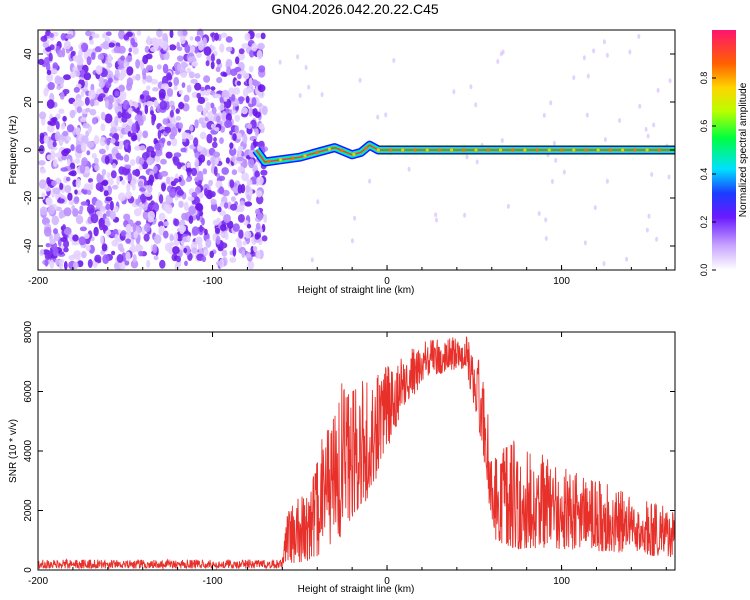 This screenshot has width=750, height=600. I want to click on y-tick-label: 2000, so click(28, 510).